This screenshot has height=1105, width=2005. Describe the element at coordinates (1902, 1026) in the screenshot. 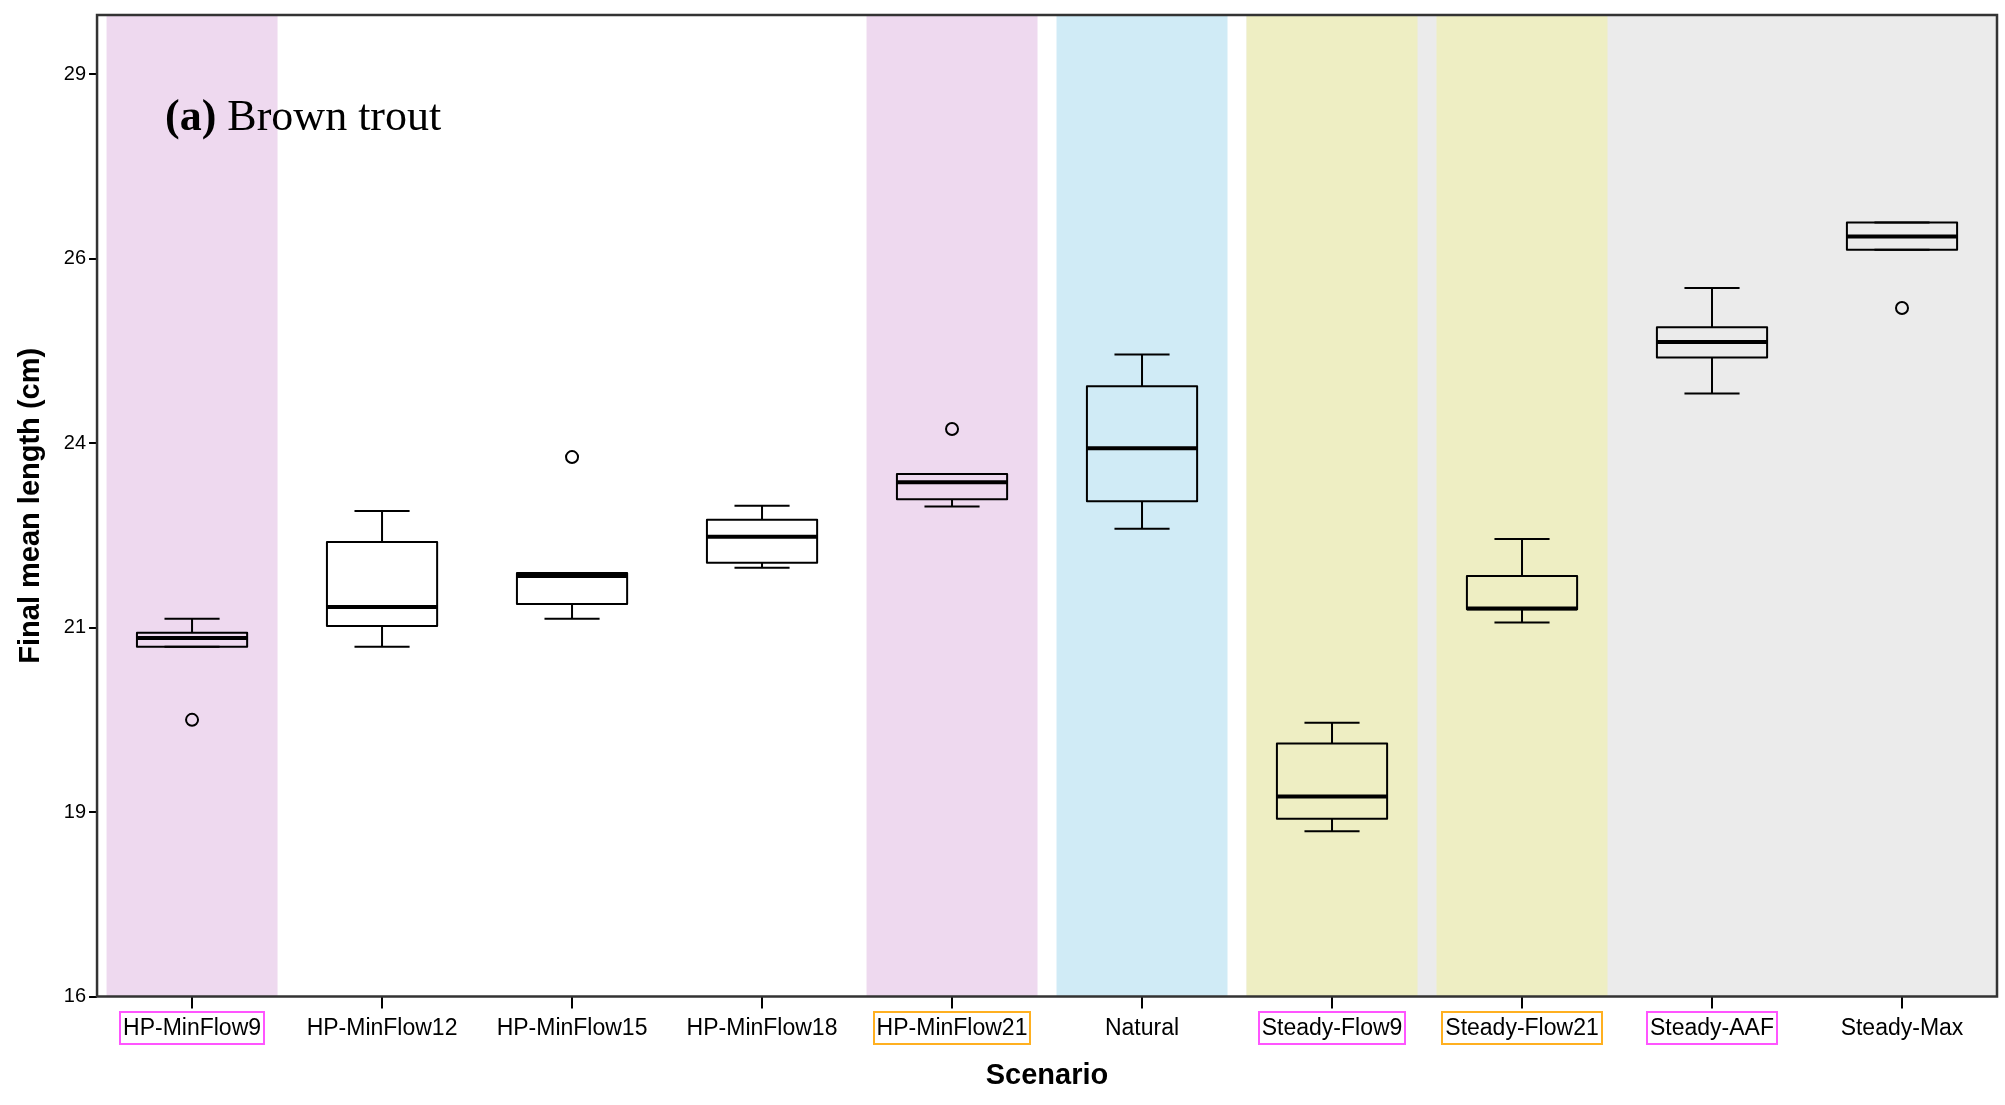

I see `x-tick-label: Steady-Max` at that location.